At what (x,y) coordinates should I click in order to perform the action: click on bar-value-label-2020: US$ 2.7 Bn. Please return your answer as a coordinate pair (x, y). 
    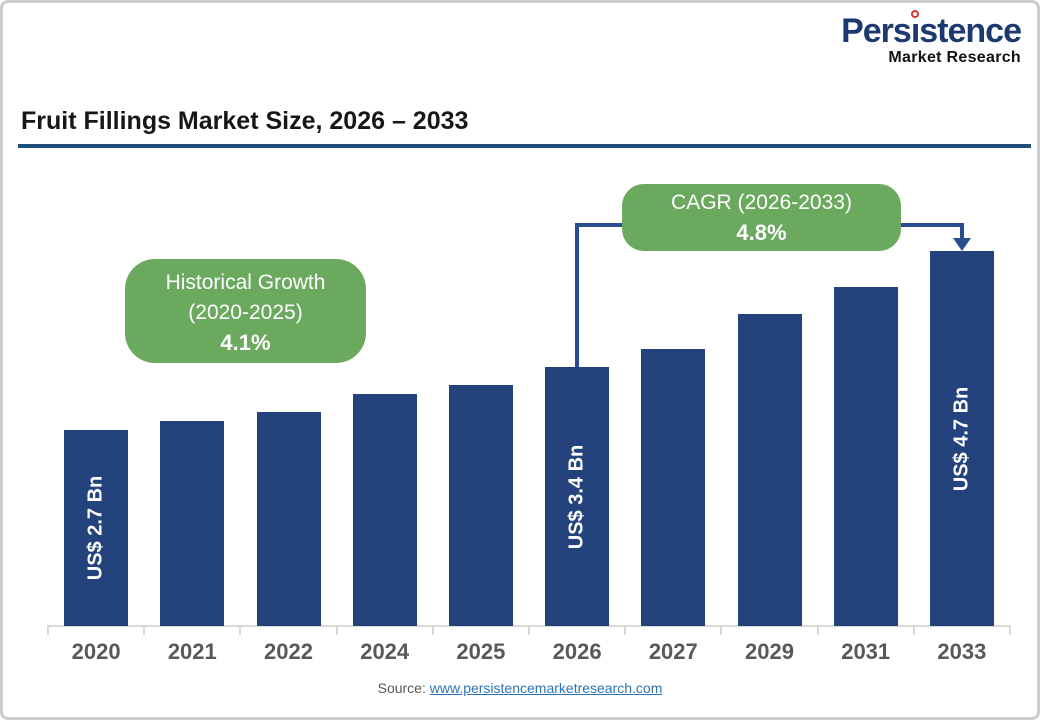
    Looking at the image, I should click on (95, 528).